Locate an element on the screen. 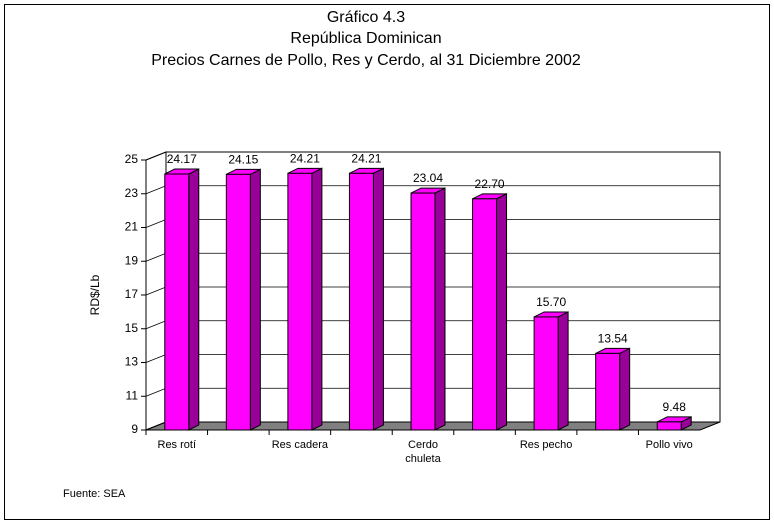  x-tick-label: Res pecho is located at coordinates (546, 445).